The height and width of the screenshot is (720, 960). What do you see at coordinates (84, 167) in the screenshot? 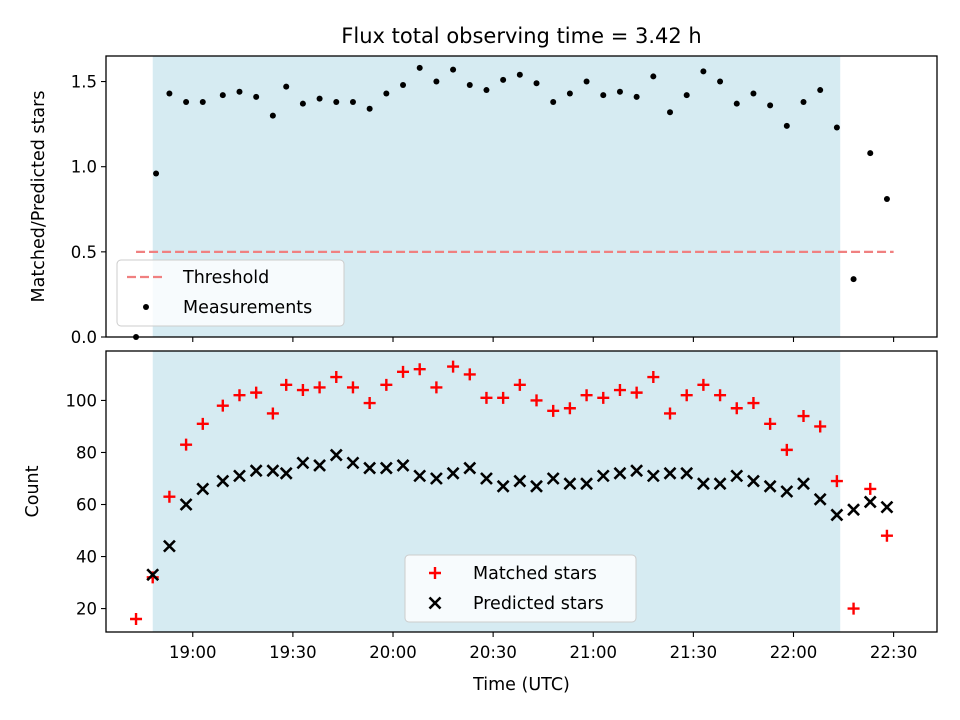
I see `top-y-tick-label: 1.0` at bounding box center [84, 167].